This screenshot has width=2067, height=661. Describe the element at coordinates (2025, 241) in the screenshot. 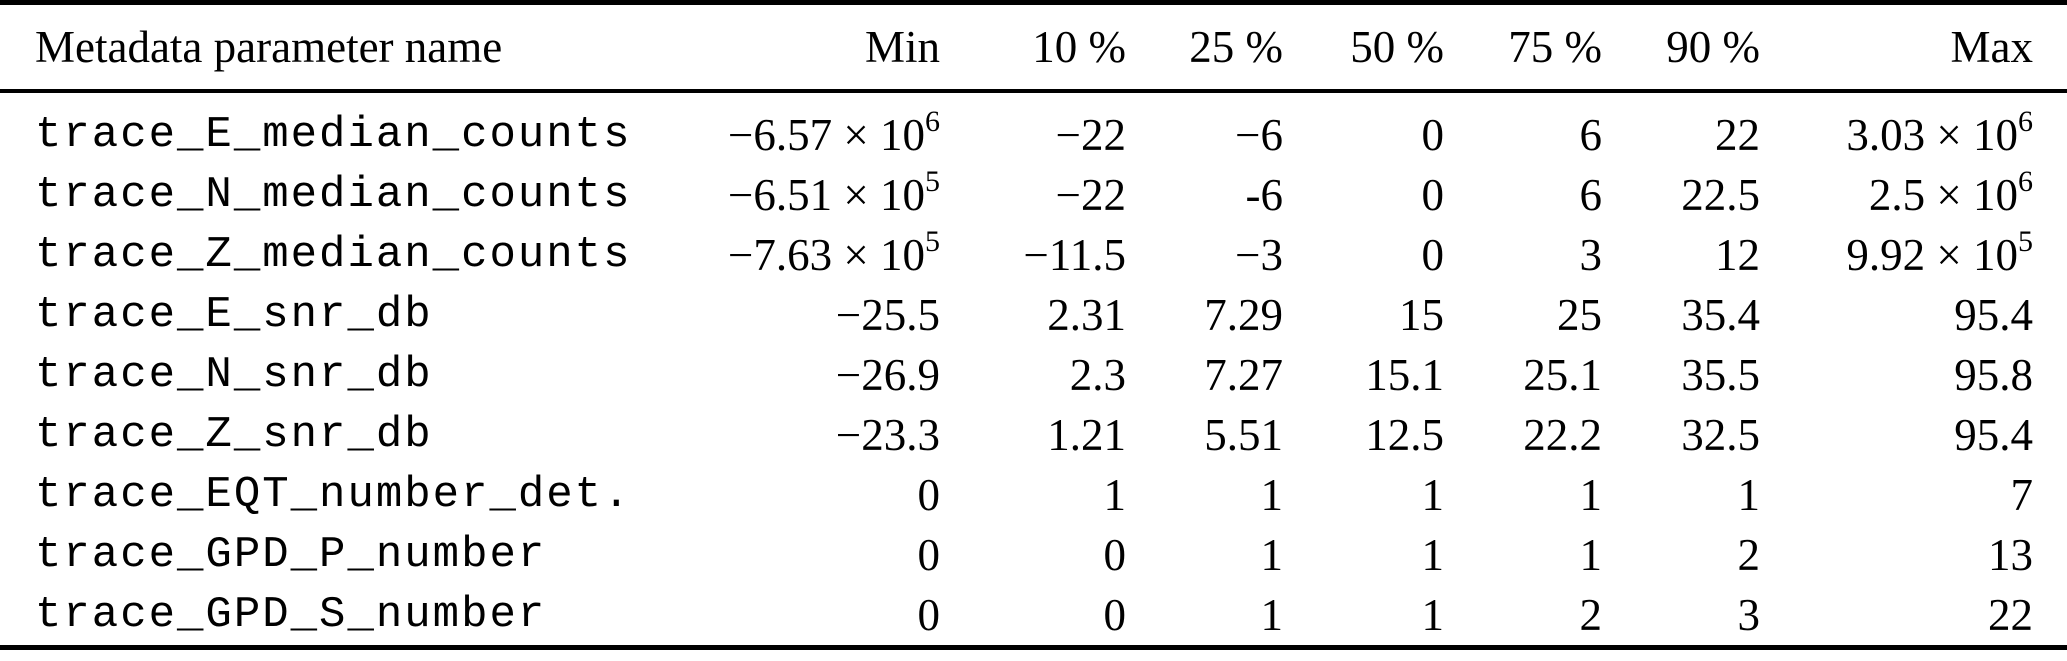

I see `value-exponent: 5` at that location.